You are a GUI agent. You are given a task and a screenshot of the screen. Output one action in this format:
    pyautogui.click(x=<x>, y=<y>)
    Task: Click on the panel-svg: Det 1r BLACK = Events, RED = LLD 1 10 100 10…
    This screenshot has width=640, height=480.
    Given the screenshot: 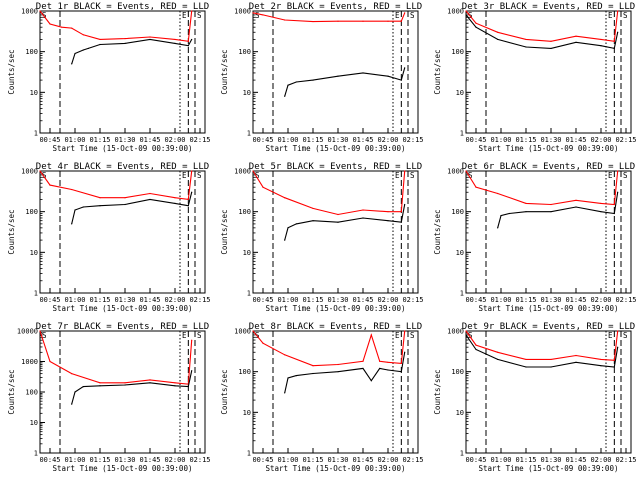 What is the action you would take?
    pyautogui.click(x=109, y=77)
    